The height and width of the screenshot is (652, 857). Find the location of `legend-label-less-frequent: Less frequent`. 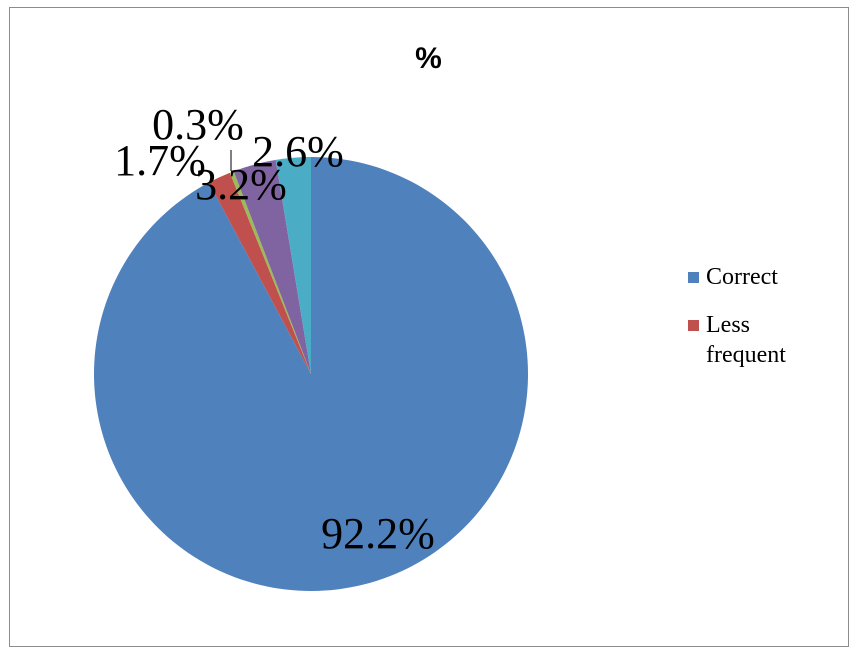

legend-label-less-frequent: Less frequent is located at coordinates (746, 340).